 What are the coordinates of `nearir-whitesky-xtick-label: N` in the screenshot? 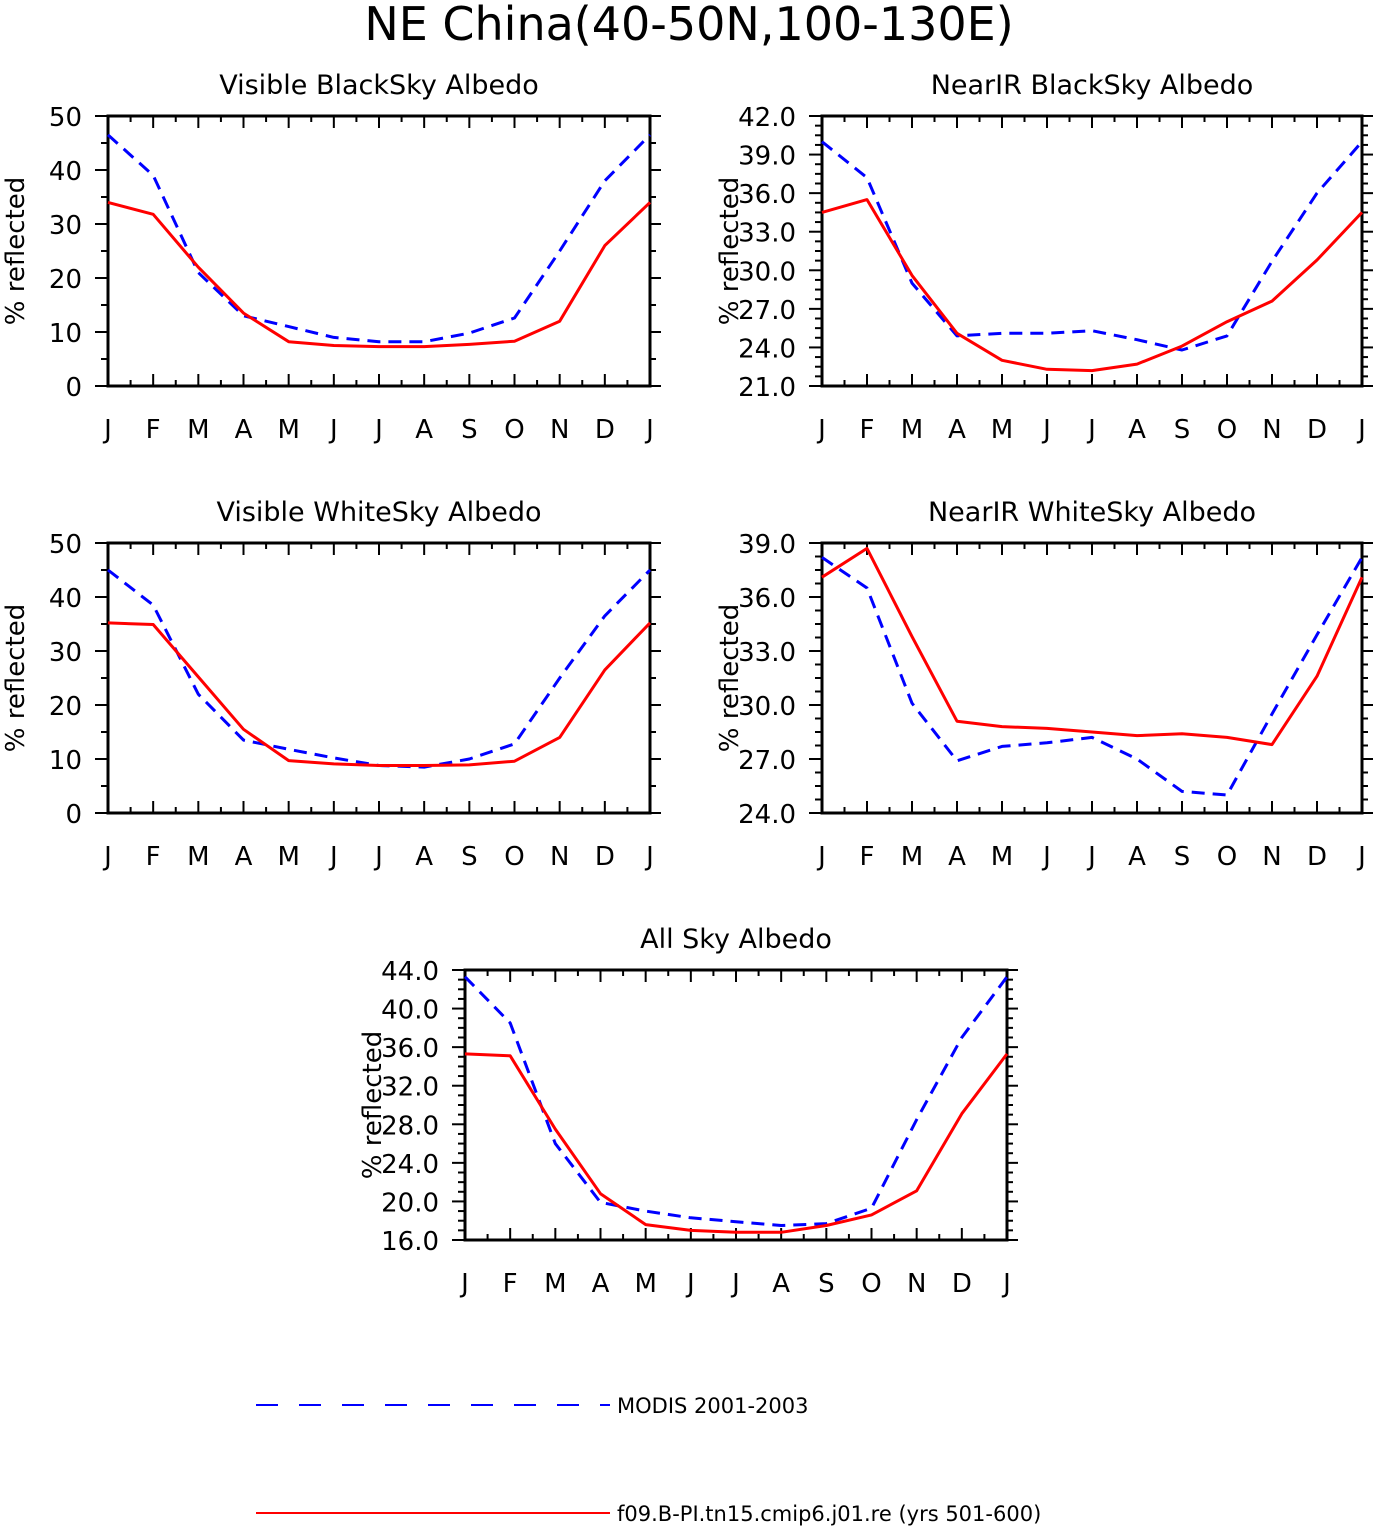 It's located at (1271, 857).